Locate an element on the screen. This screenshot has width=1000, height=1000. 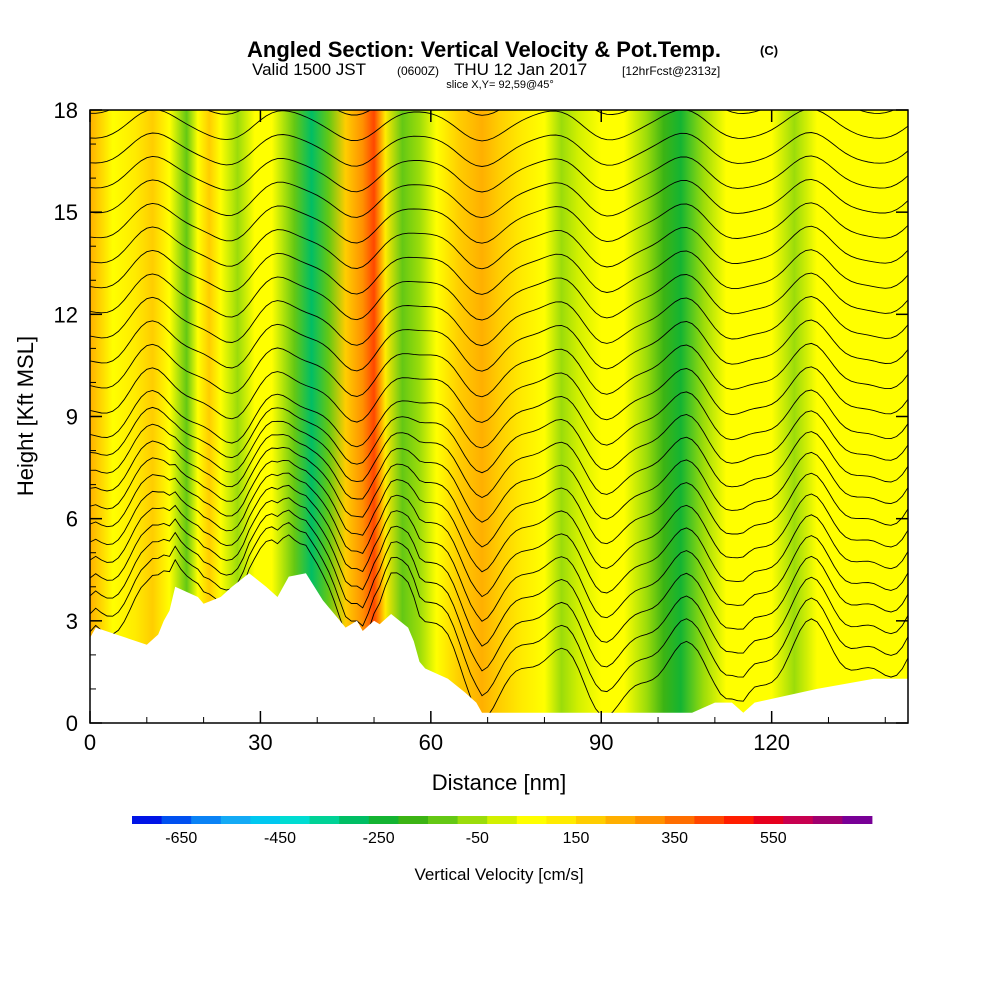
svg-text: (0600Z) is located at coordinates (418, 71).